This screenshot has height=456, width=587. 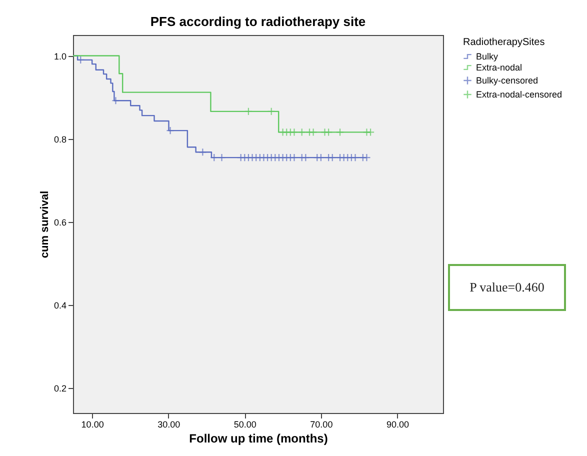 What do you see at coordinates (92, 425) in the screenshot?
I see `x-tick-label: 10.00` at bounding box center [92, 425].